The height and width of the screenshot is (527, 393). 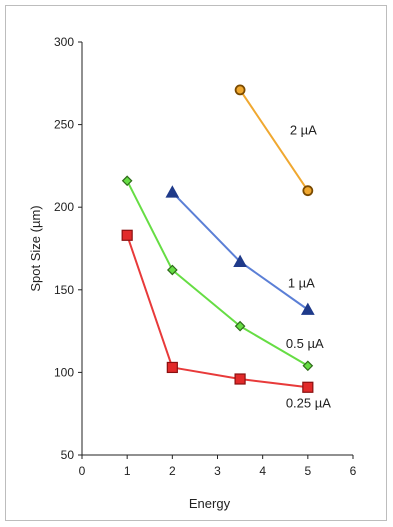 What do you see at coordinates (353, 471) in the screenshot?
I see `x-tick-label: 6` at bounding box center [353, 471].